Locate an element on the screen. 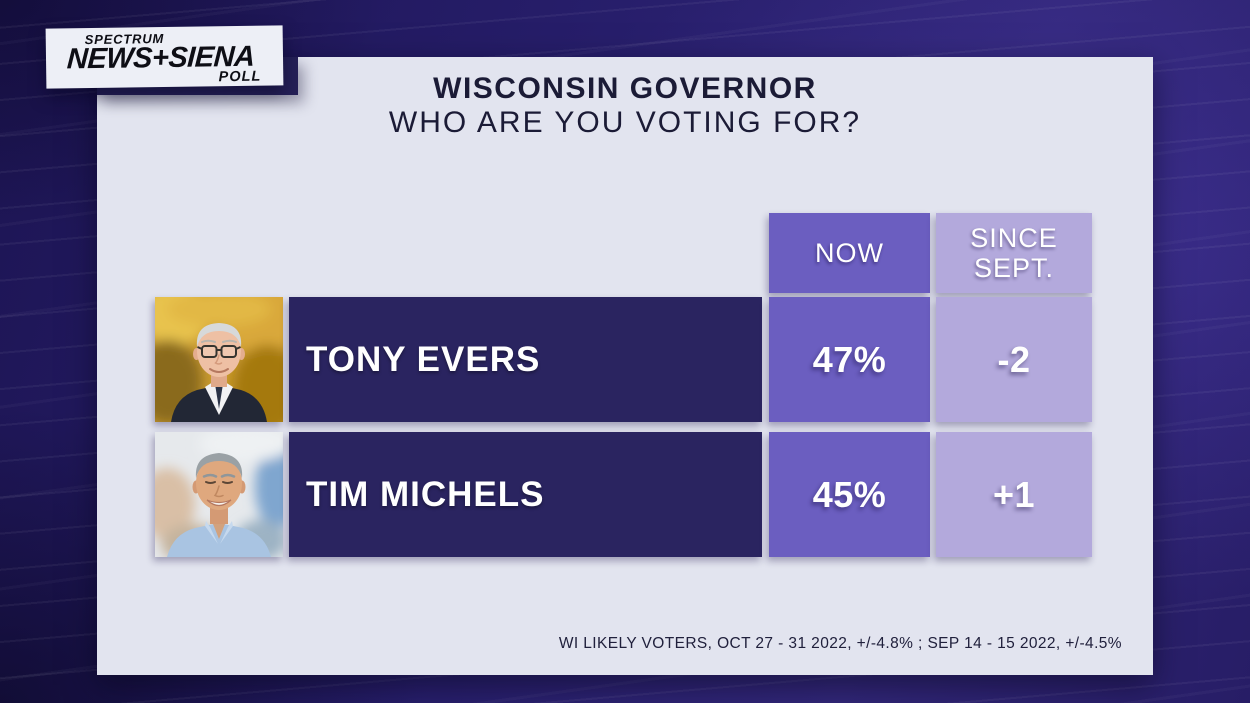  page-subtitle: WHO ARE YOU VOTING FOR? is located at coordinates (625, 122).